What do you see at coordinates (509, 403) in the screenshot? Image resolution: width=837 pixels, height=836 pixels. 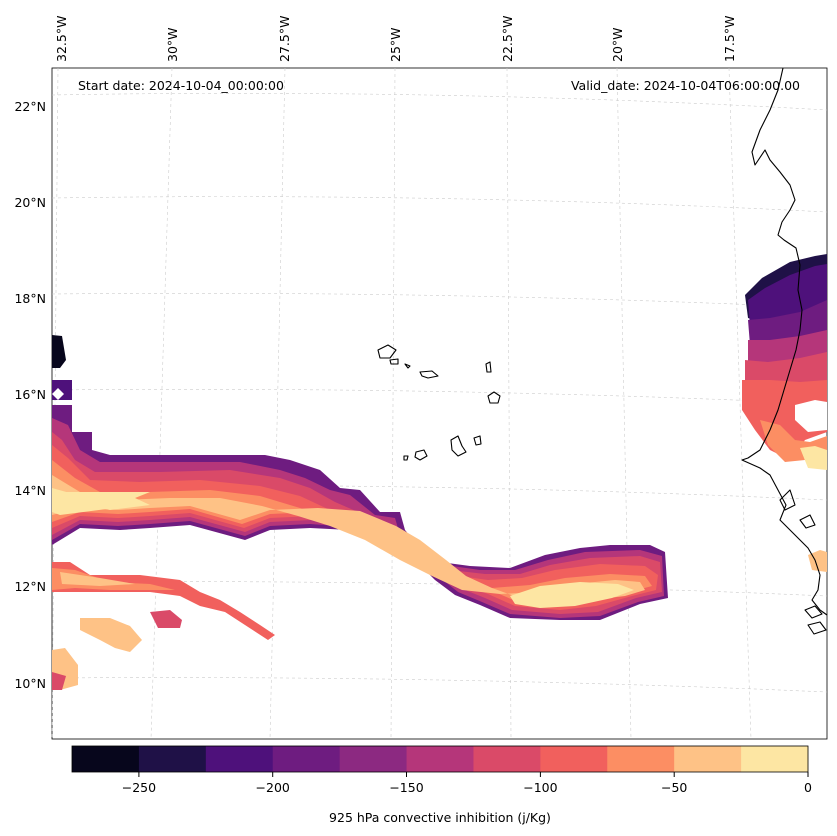 I see `lon-gridline-22-5w` at bounding box center [509, 403].